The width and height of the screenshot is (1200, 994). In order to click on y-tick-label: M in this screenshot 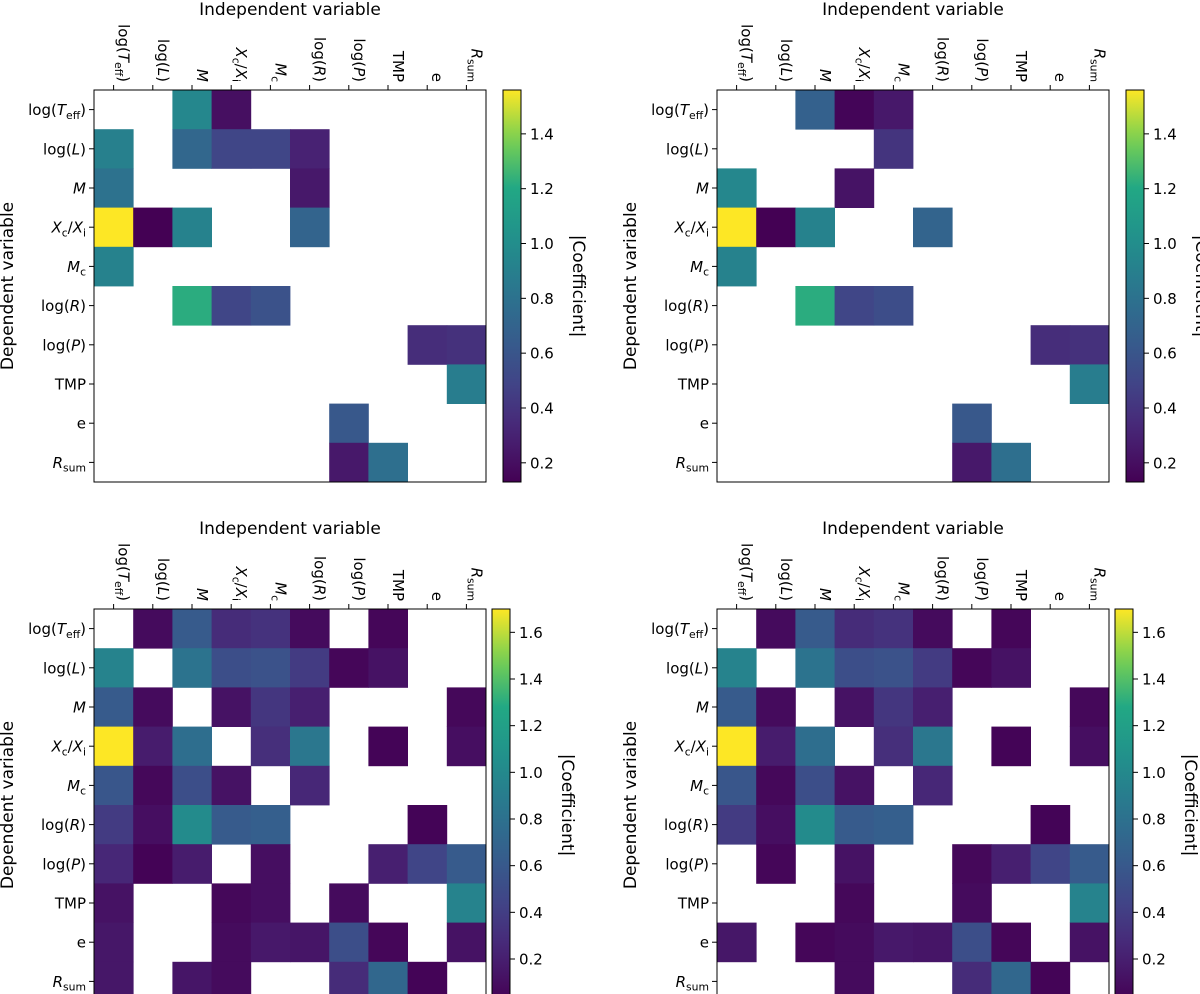, I will do `click(79, 189)`.